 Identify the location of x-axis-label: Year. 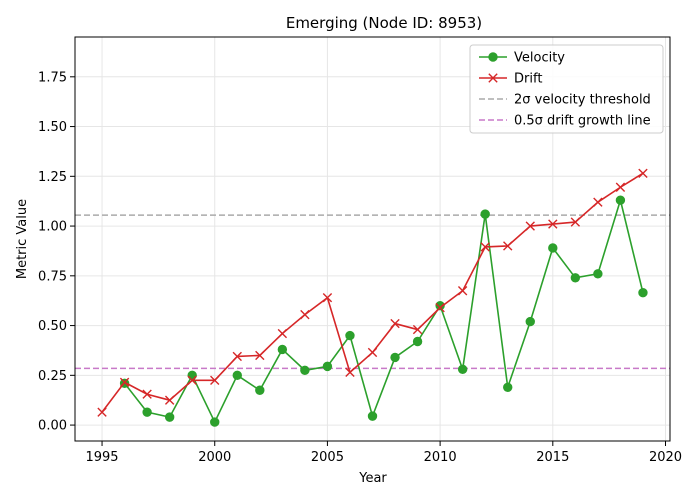
(372, 478).